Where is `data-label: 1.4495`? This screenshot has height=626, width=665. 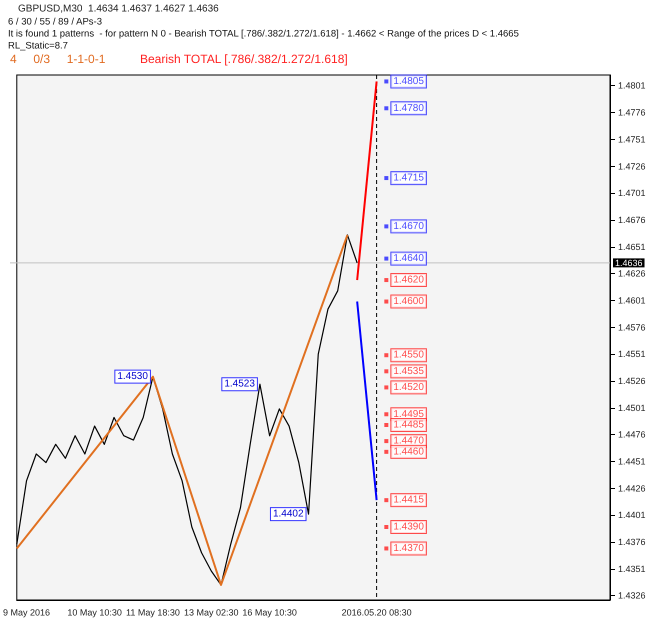 data-label: 1.4495 is located at coordinates (408, 414).